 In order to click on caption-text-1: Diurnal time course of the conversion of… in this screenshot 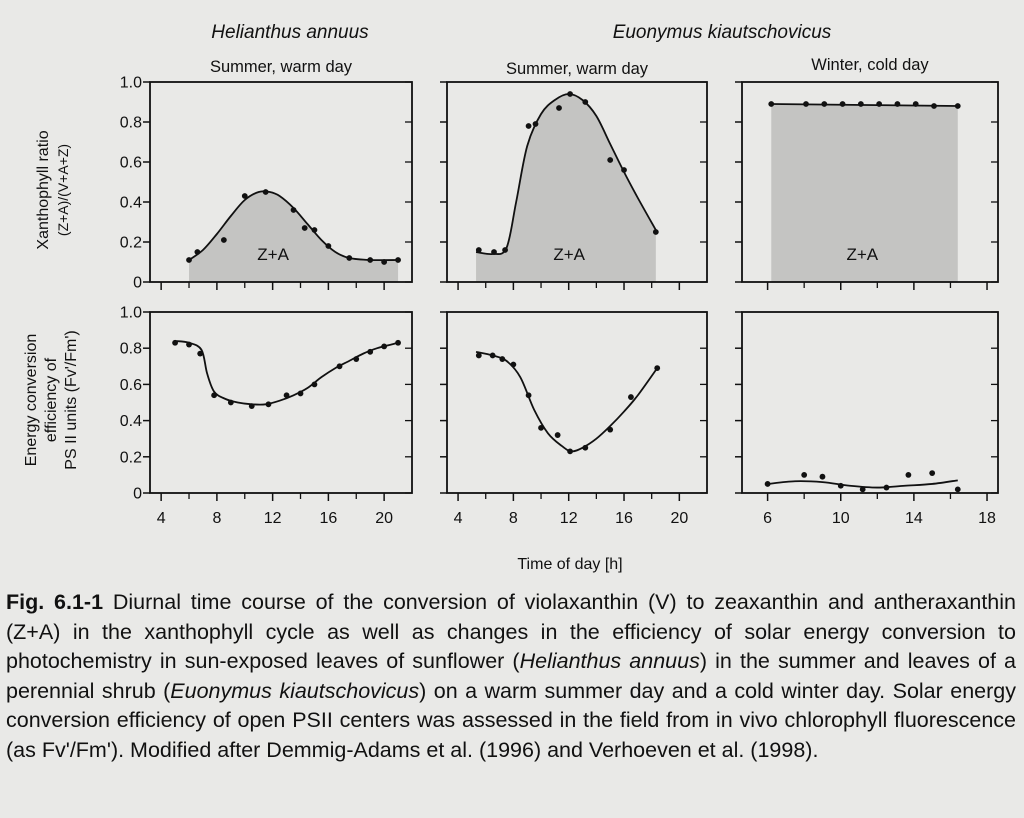, I will do `click(511, 631)`.